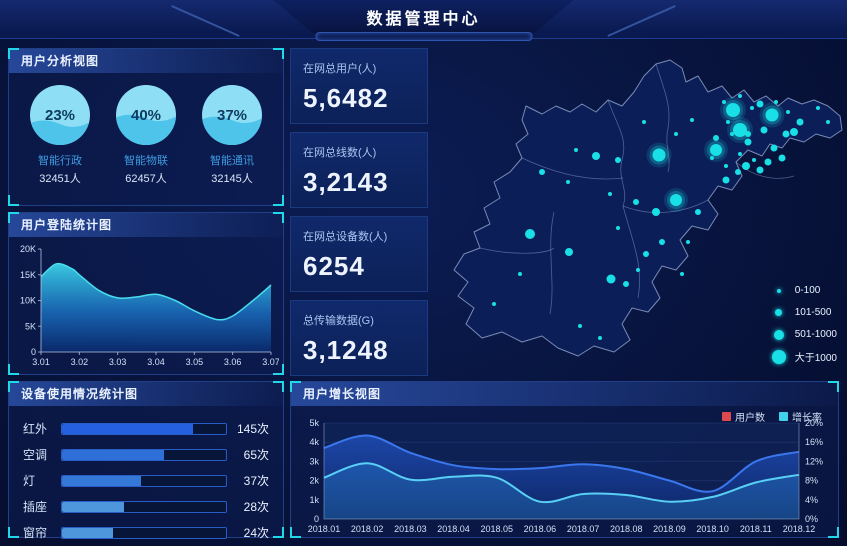  I want to click on legend-dot-box, so click(779, 312).